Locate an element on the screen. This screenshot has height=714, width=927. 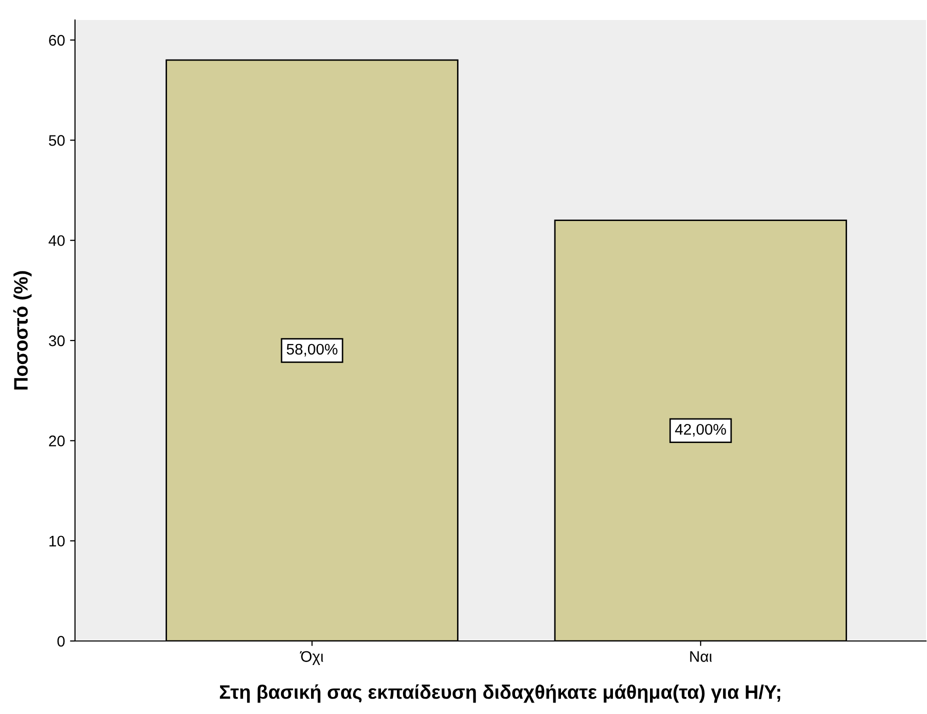
x-tick-label: Όχι is located at coordinates (312, 658).